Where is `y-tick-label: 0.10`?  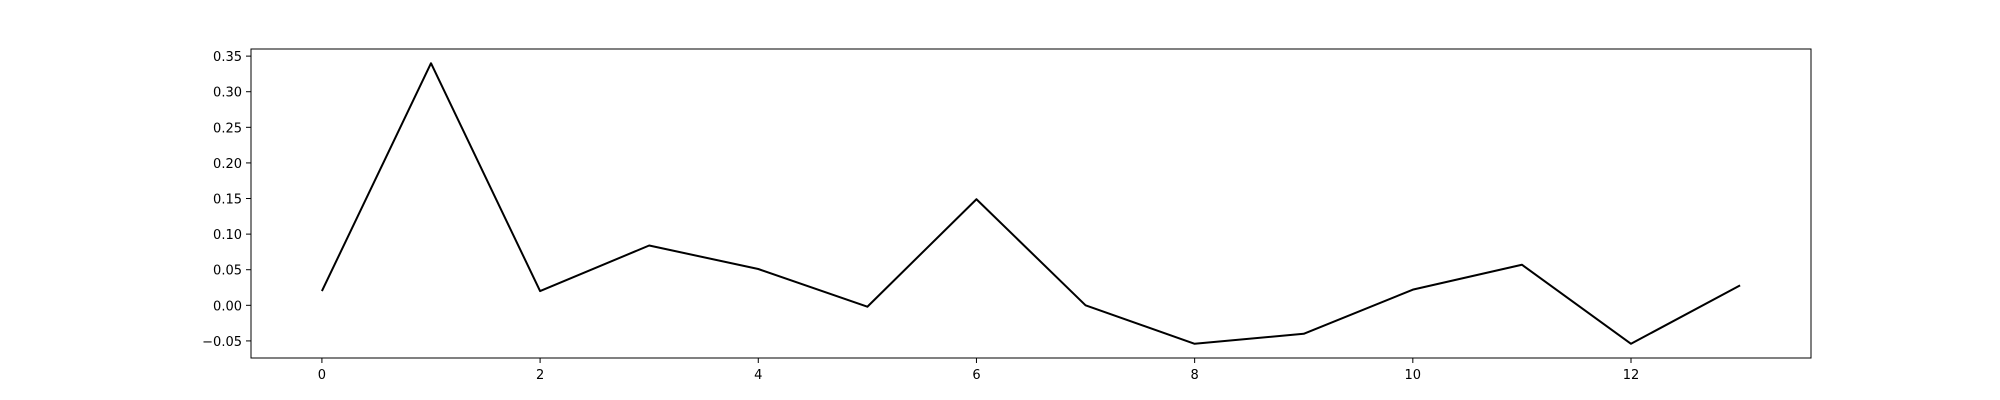 y-tick-label: 0.10 is located at coordinates (227, 235).